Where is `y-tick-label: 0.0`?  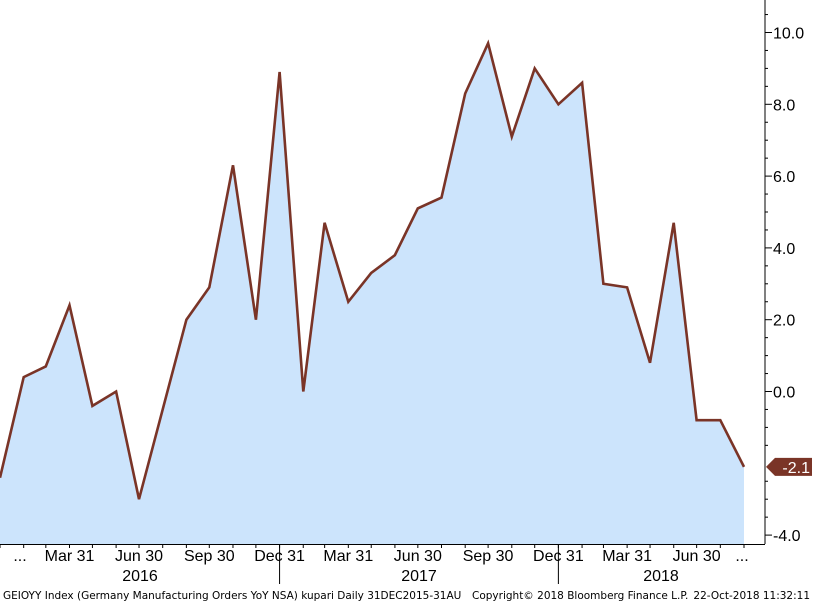
y-tick-label: 0.0 is located at coordinates (784, 393).